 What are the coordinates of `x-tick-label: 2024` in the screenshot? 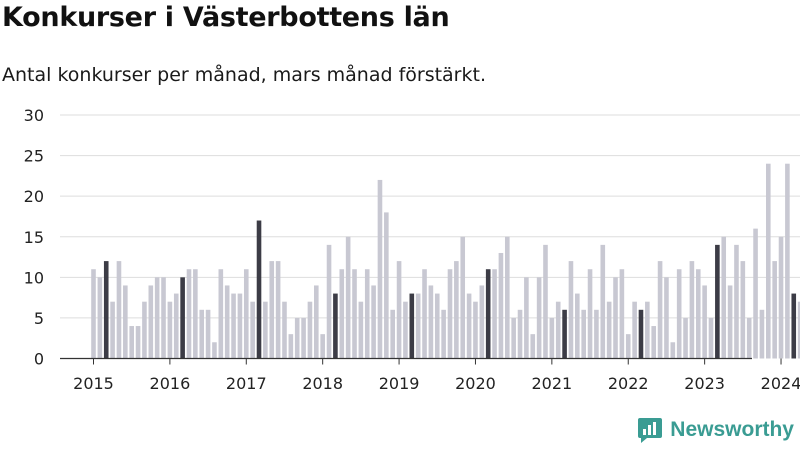 It's located at (780, 383).